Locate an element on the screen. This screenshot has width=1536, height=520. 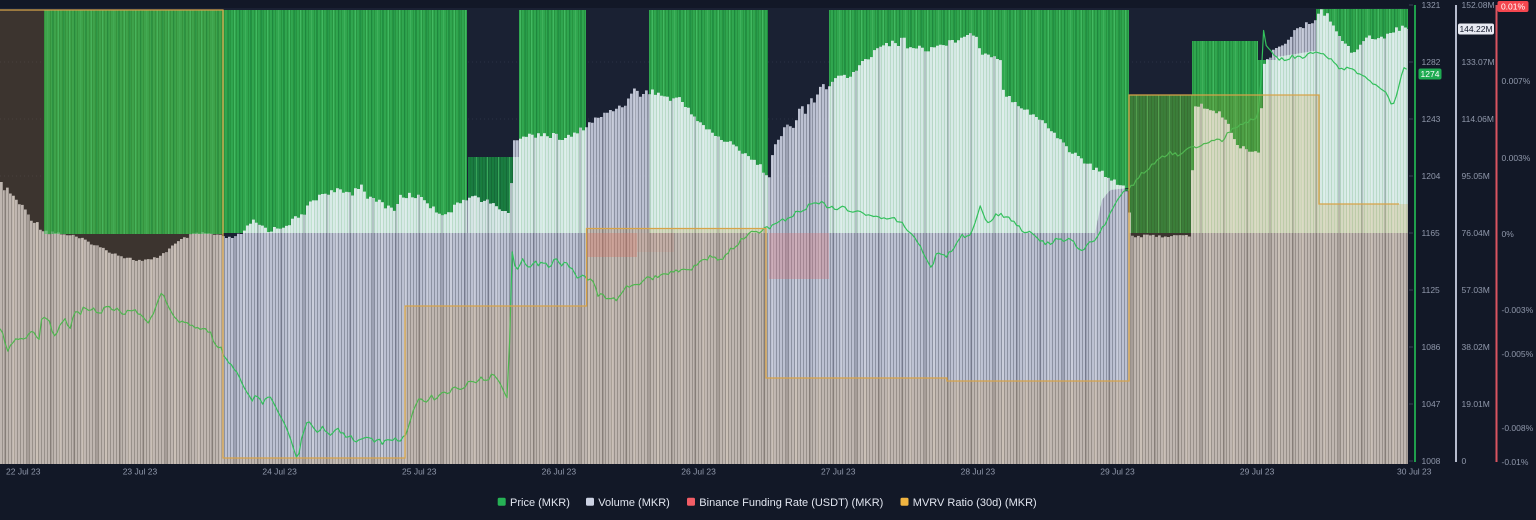
svg-text: 152.08M is located at coordinates (1478, 5).